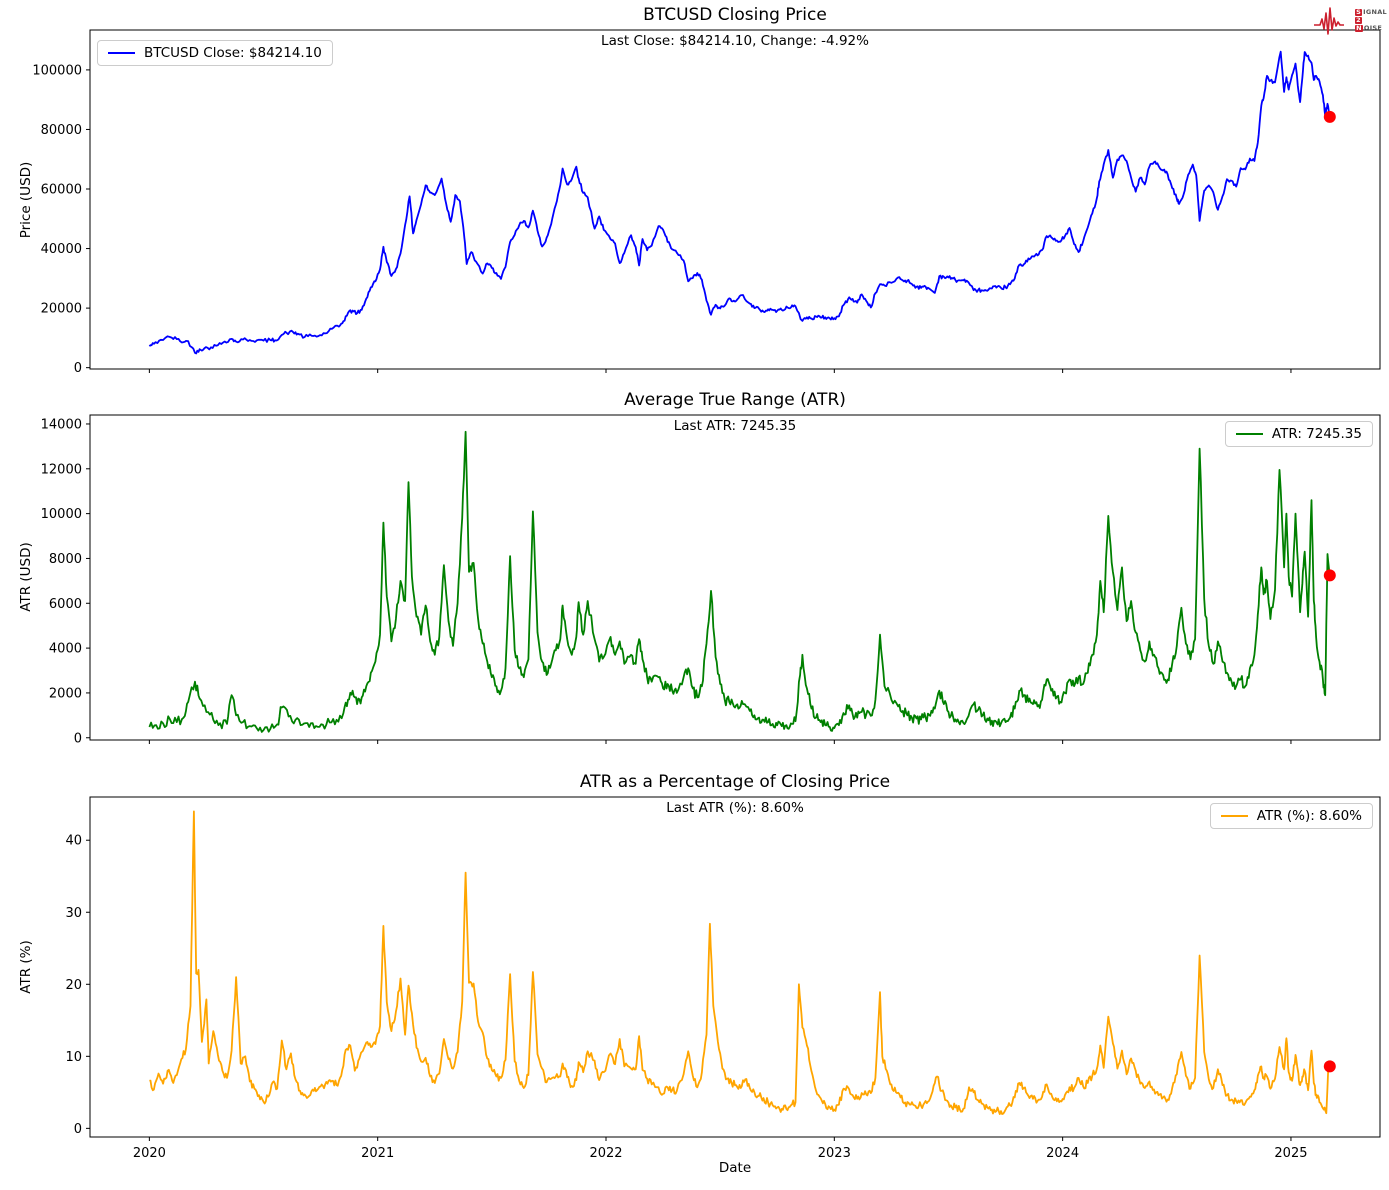  What do you see at coordinates (1369, 27) in the screenshot?
I see `logo-row: N OISE` at bounding box center [1369, 27].